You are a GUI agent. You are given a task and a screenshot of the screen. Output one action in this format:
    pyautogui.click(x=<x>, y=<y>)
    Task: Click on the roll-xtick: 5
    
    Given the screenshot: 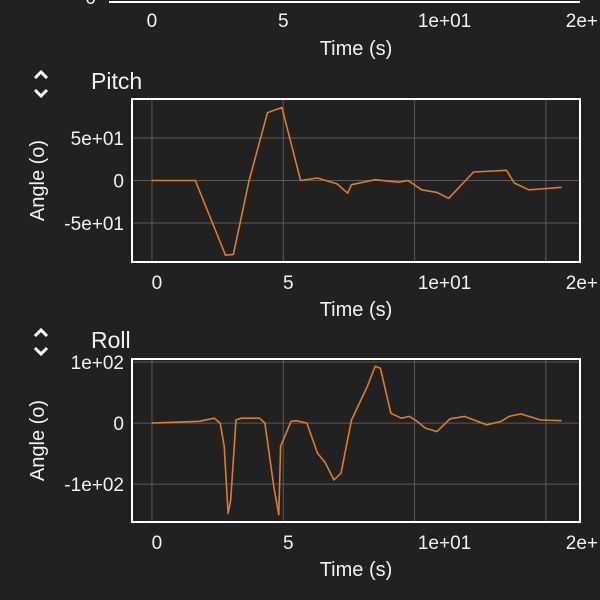 What is the action you would take?
    pyautogui.click(x=288, y=543)
    